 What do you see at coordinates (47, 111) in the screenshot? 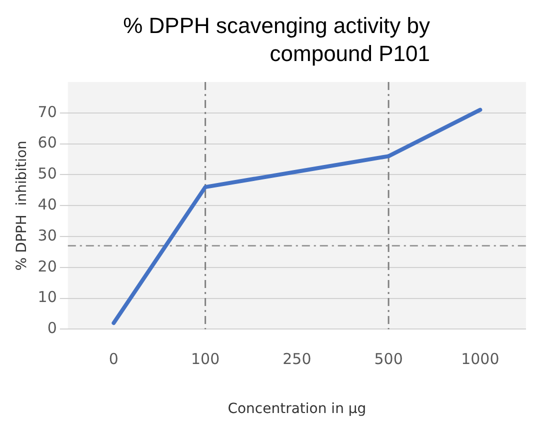
I see `y-tick-label: 70` at bounding box center [47, 111].